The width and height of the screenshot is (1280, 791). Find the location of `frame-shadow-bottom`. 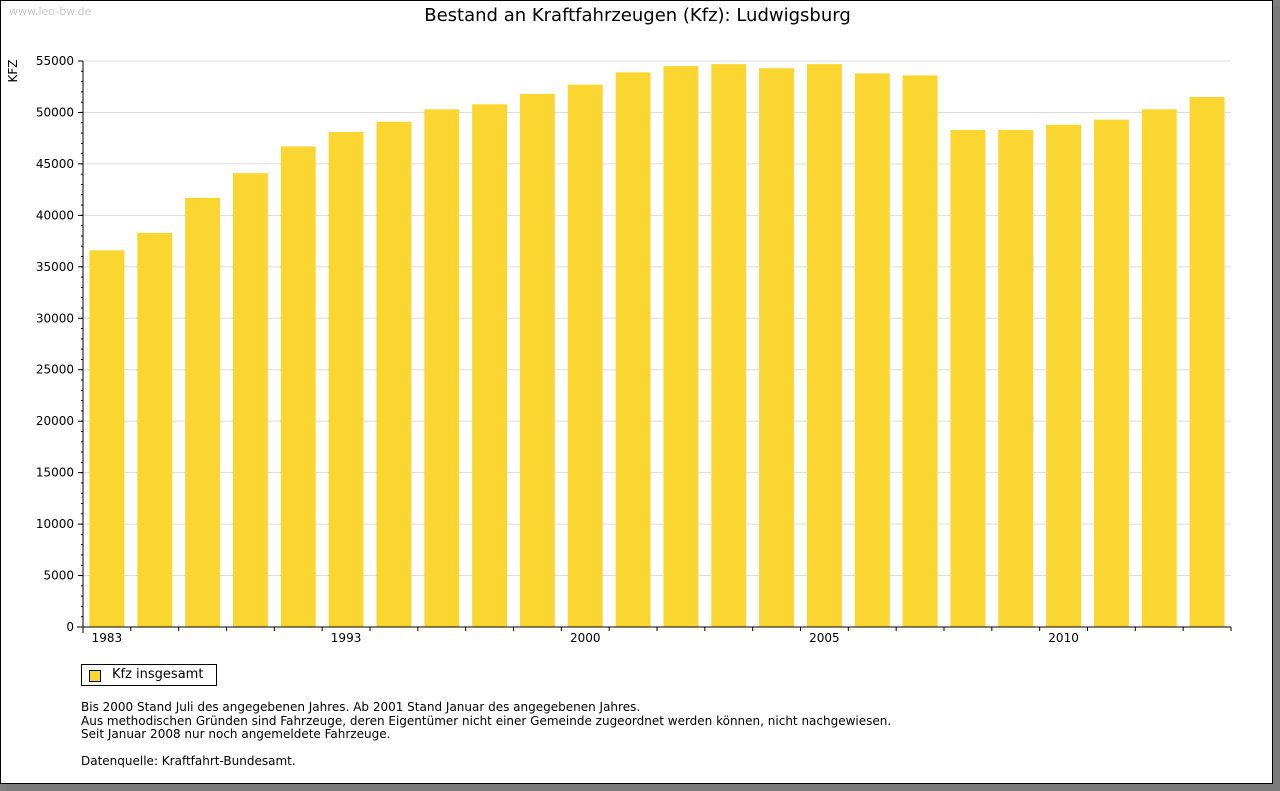

frame-shadow-bottom is located at coordinates (643, 787).